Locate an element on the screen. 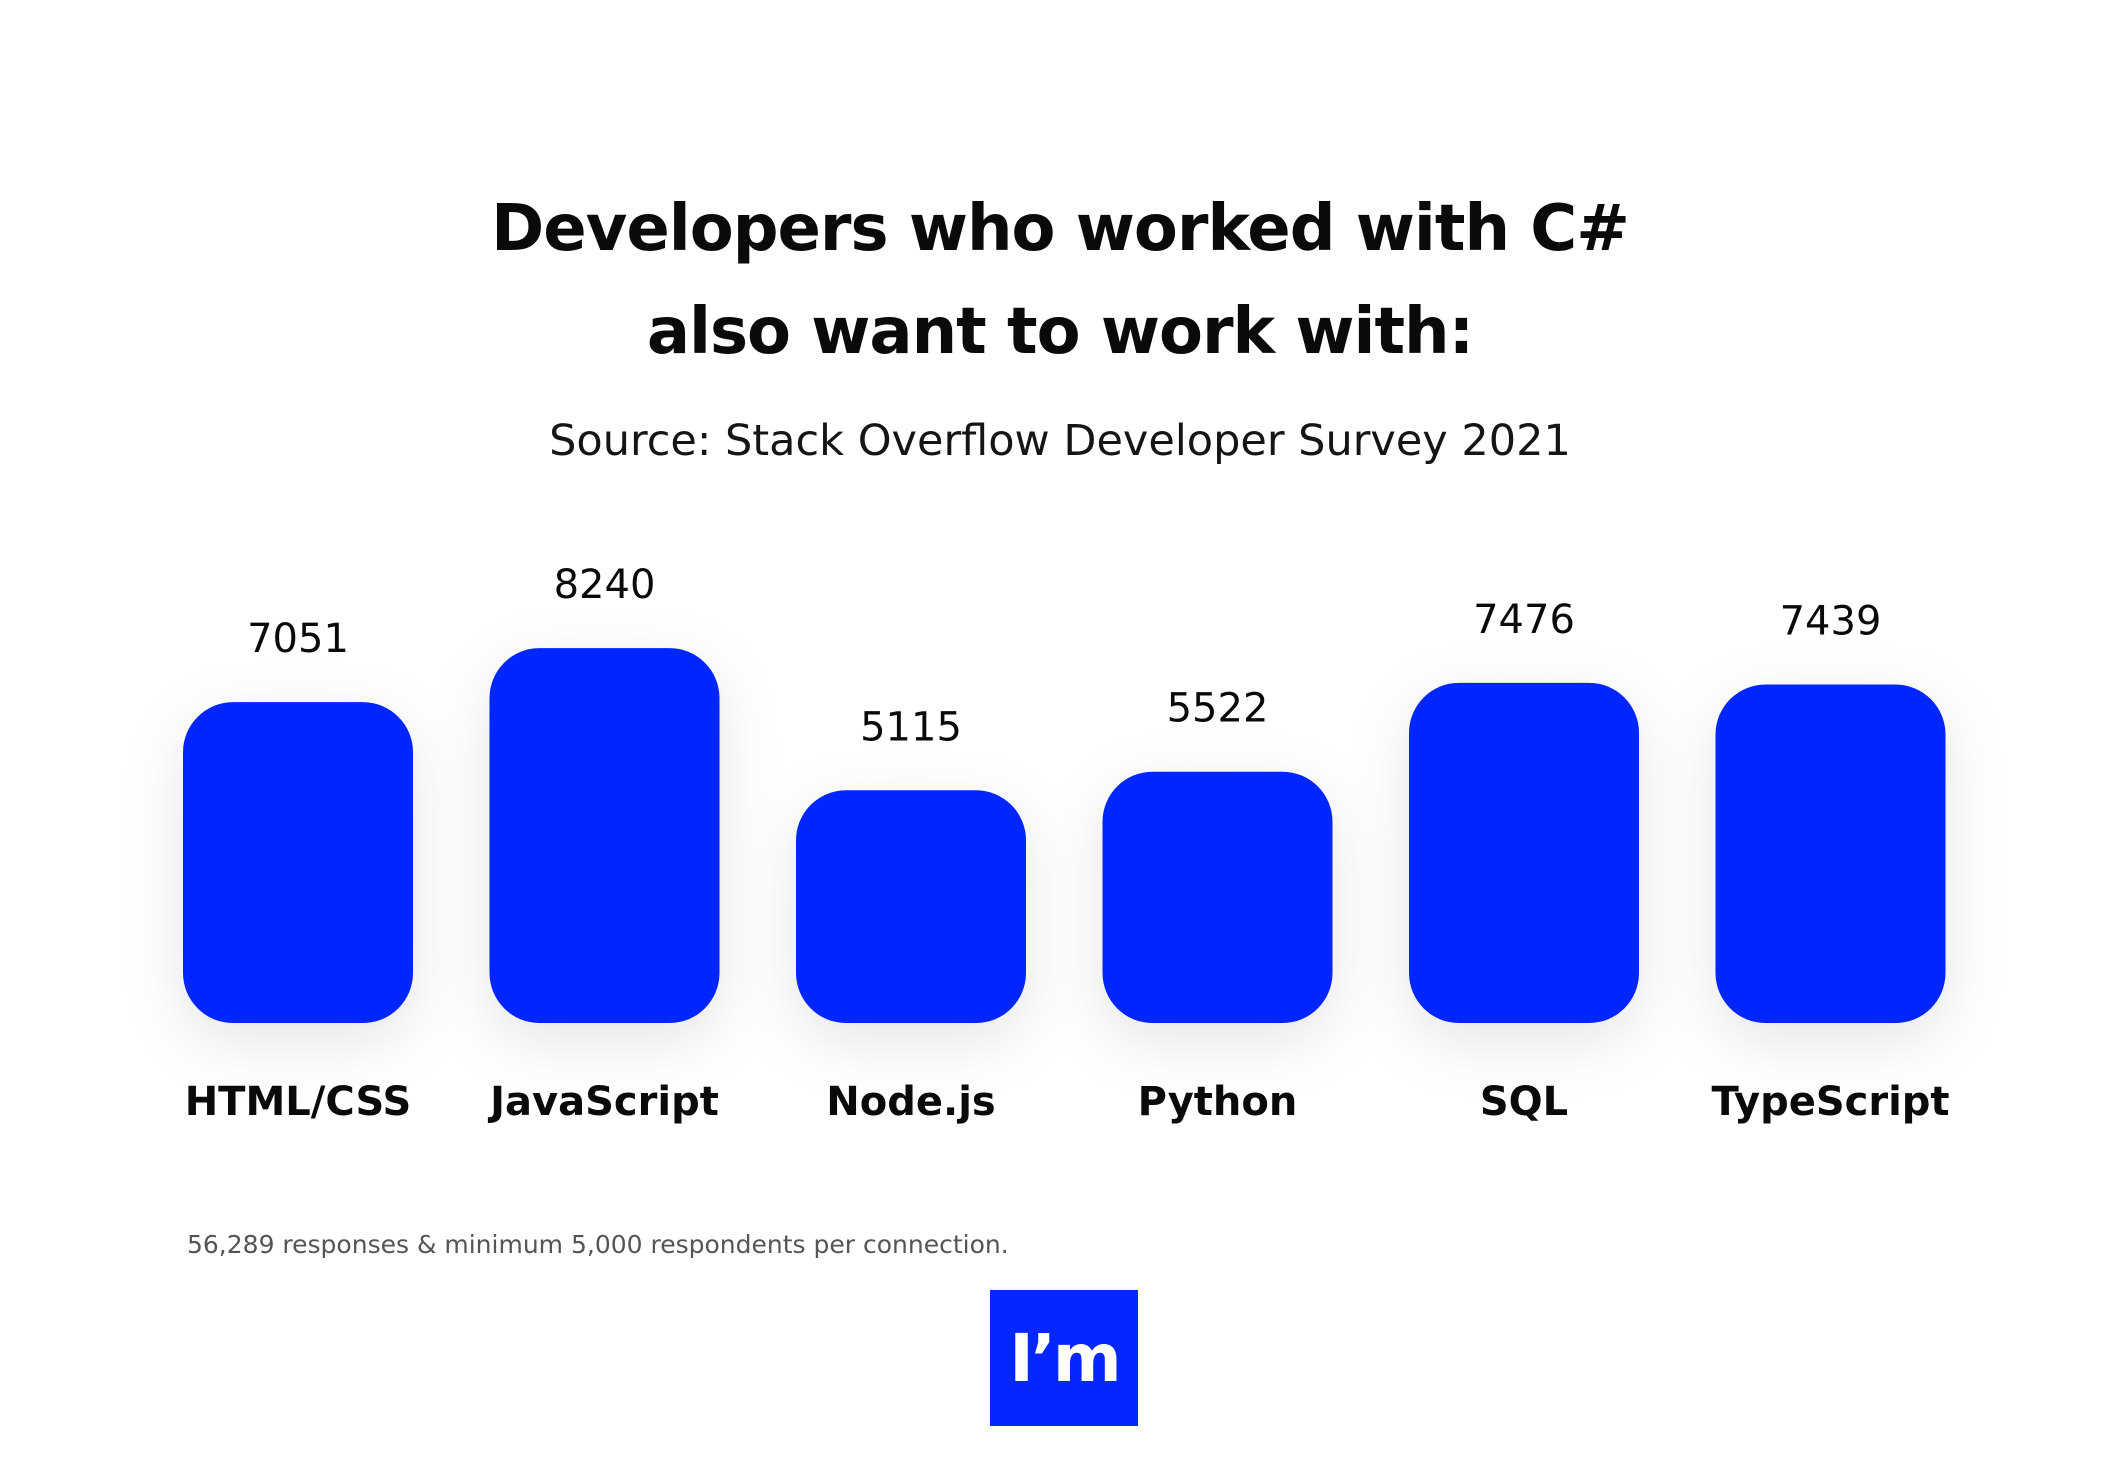  category-label: HTML/CSS is located at coordinates (298, 1102).